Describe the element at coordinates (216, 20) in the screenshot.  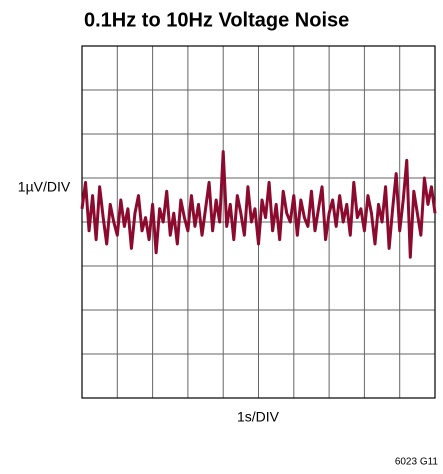
I see `chart-title: 0.1Hz to 10Hz Voltage Noise` at that location.